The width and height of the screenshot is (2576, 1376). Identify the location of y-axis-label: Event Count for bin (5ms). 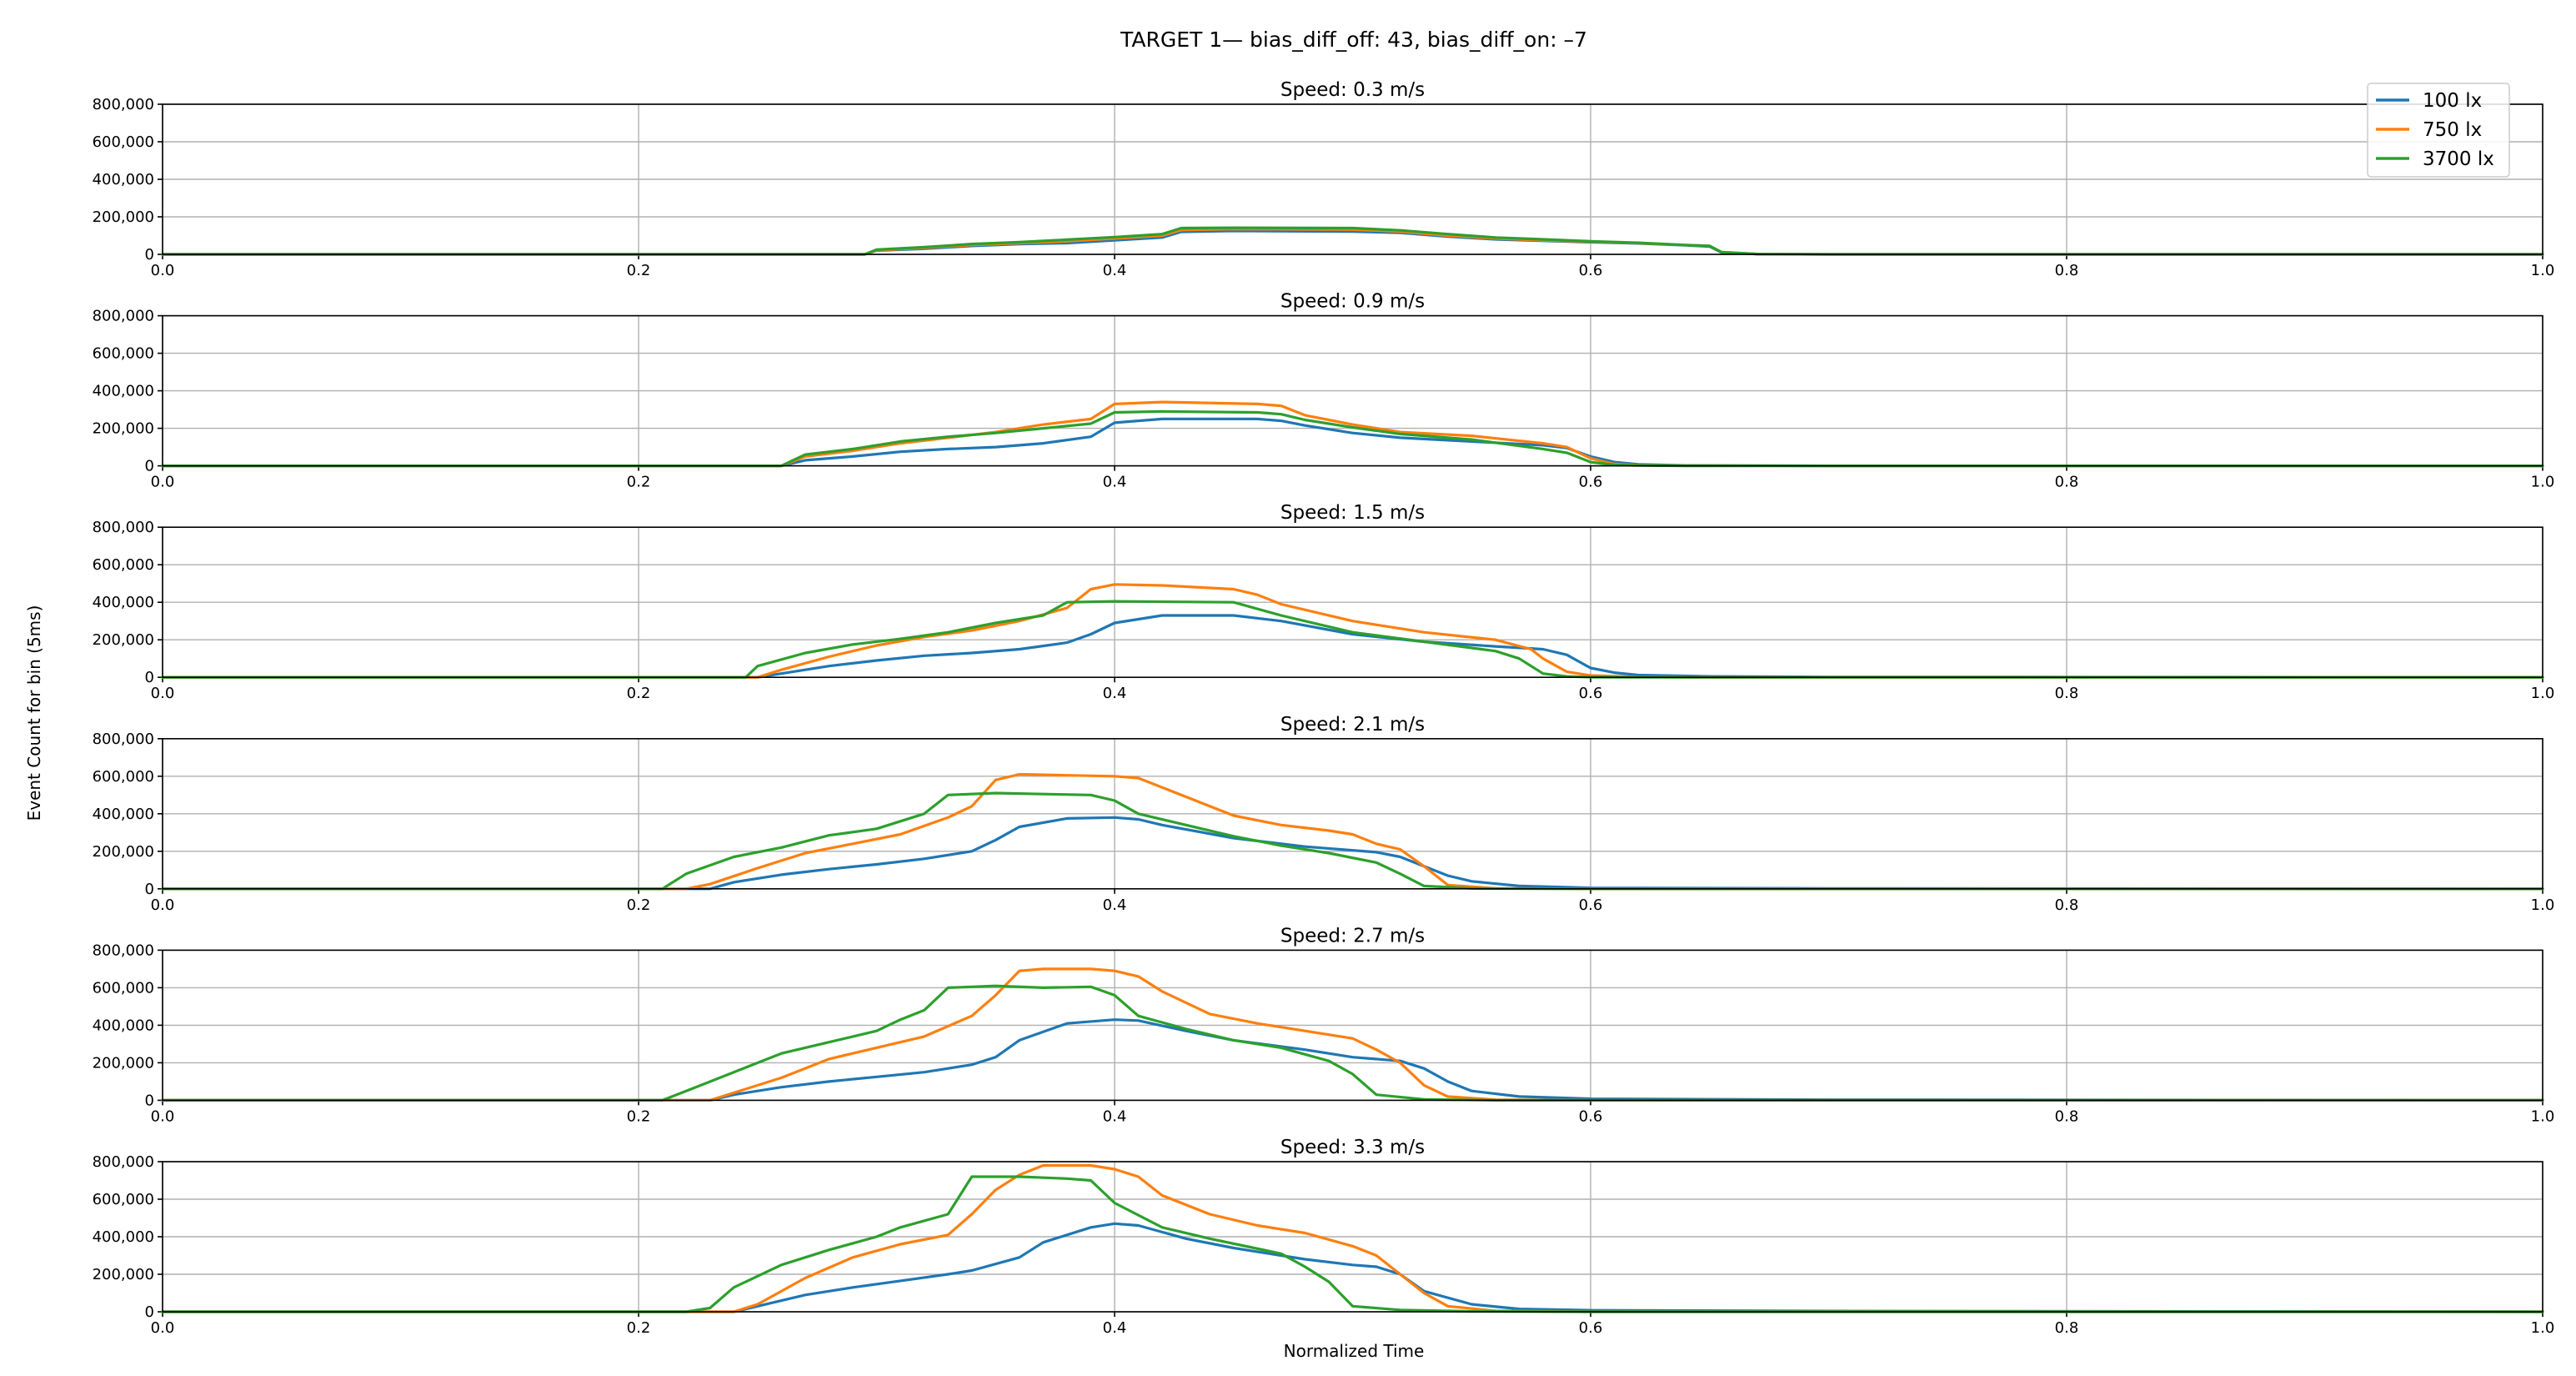
(34, 713).